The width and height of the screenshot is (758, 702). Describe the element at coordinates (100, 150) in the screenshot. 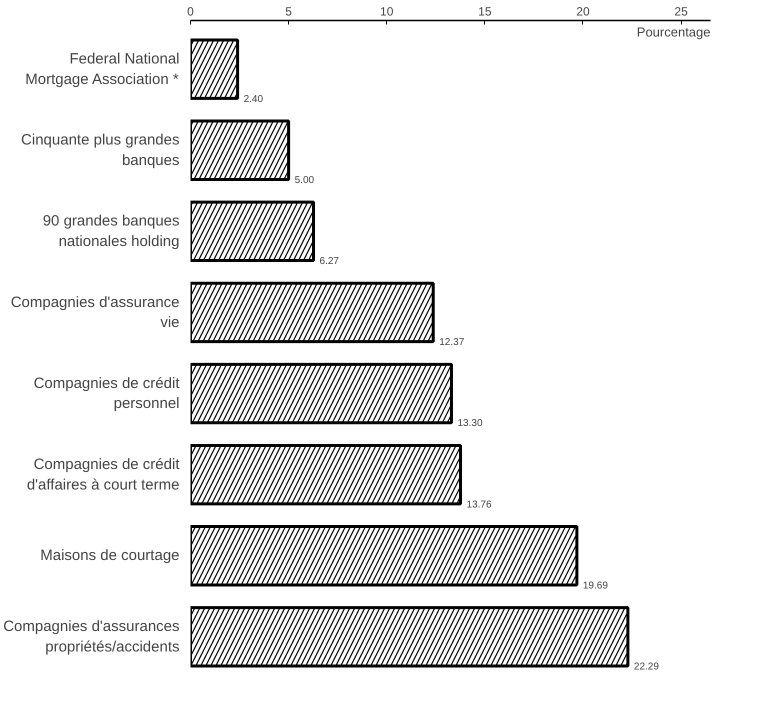

I see `y-tick-label: Cinquante plus grandes banques` at that location.